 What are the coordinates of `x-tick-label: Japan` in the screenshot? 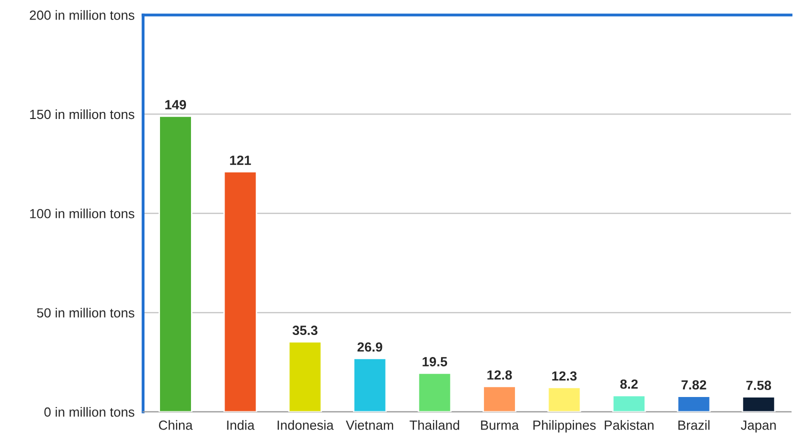 It's located at (758, 426).